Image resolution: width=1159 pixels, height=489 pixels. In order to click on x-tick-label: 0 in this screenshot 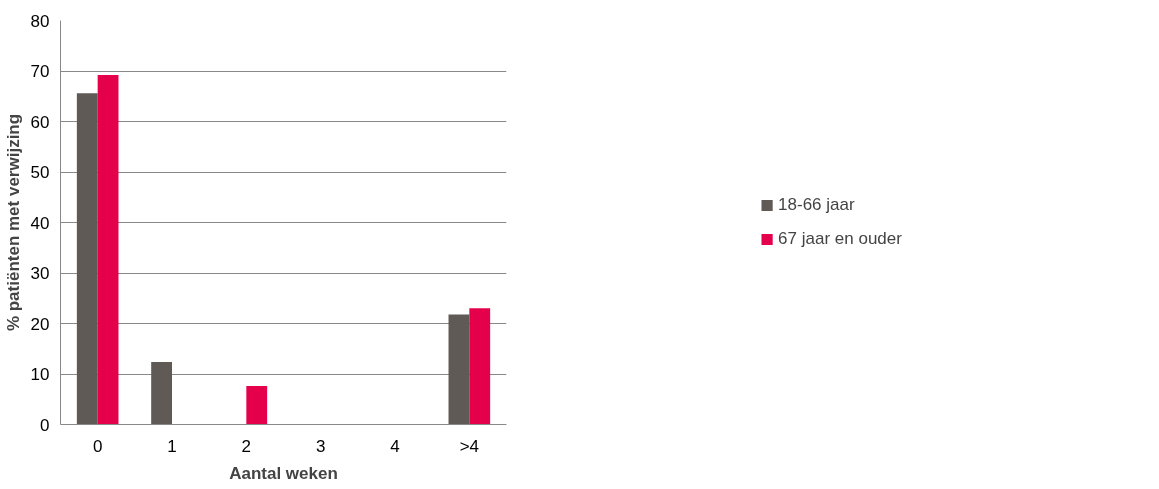, I will do `click(97, 446)`.